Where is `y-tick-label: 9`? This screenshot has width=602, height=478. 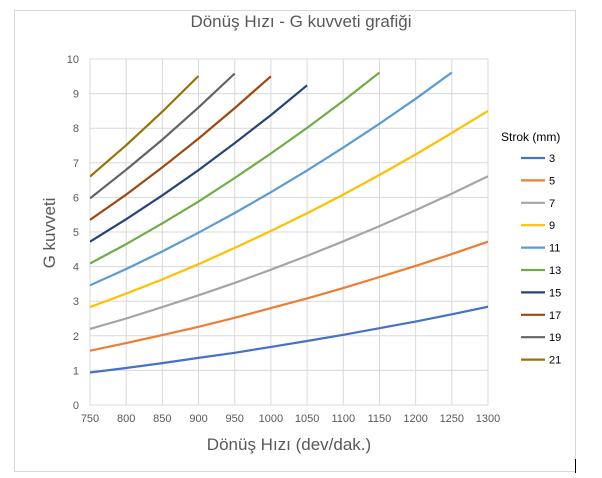 y-tick-label: 9 is located at coordinates (76, 95).